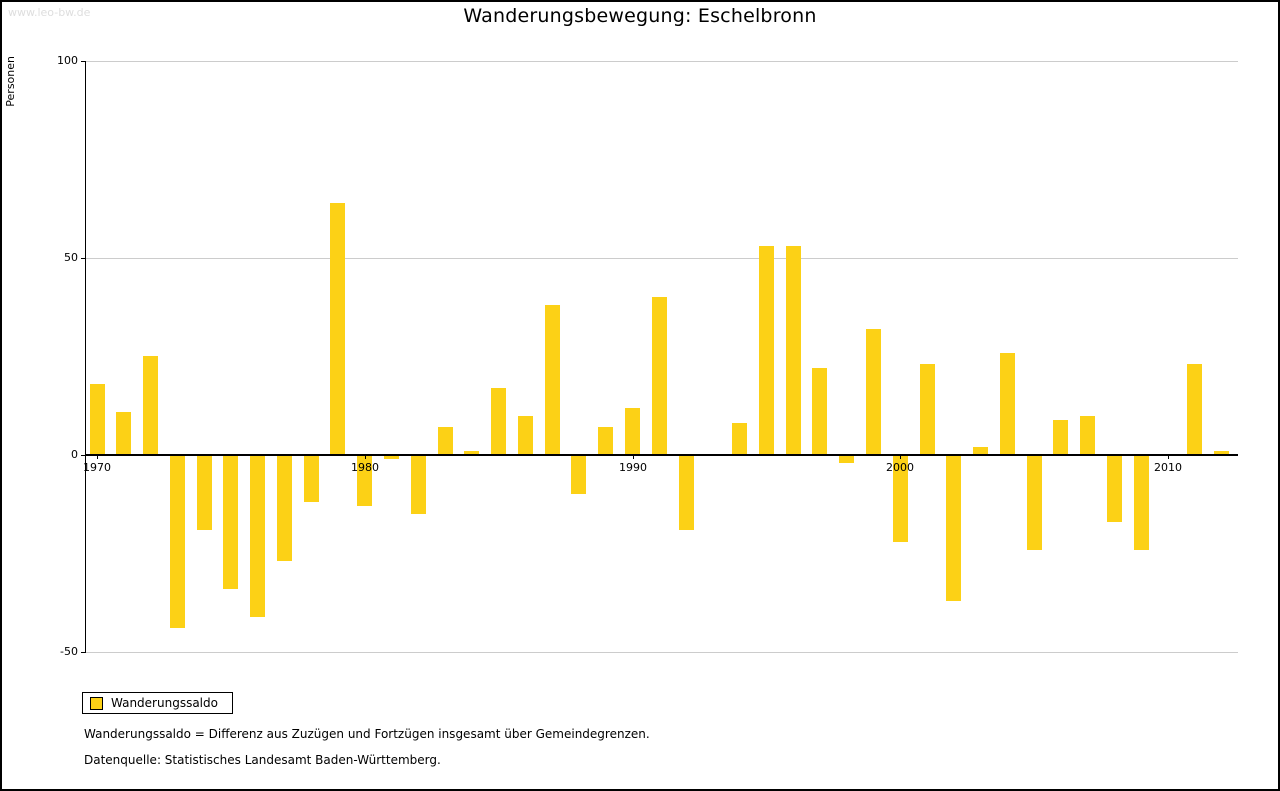  Describe the element at coordinates (284, 508) in the screenshot. I see `bar-1977` at that location.